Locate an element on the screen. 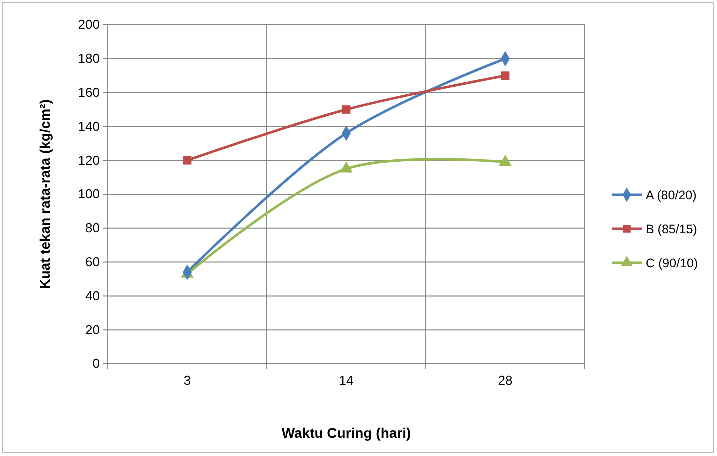 The width and height of the screenshot is (717, 456). y-tick-label: 0 is located at coordinates (96, 364).